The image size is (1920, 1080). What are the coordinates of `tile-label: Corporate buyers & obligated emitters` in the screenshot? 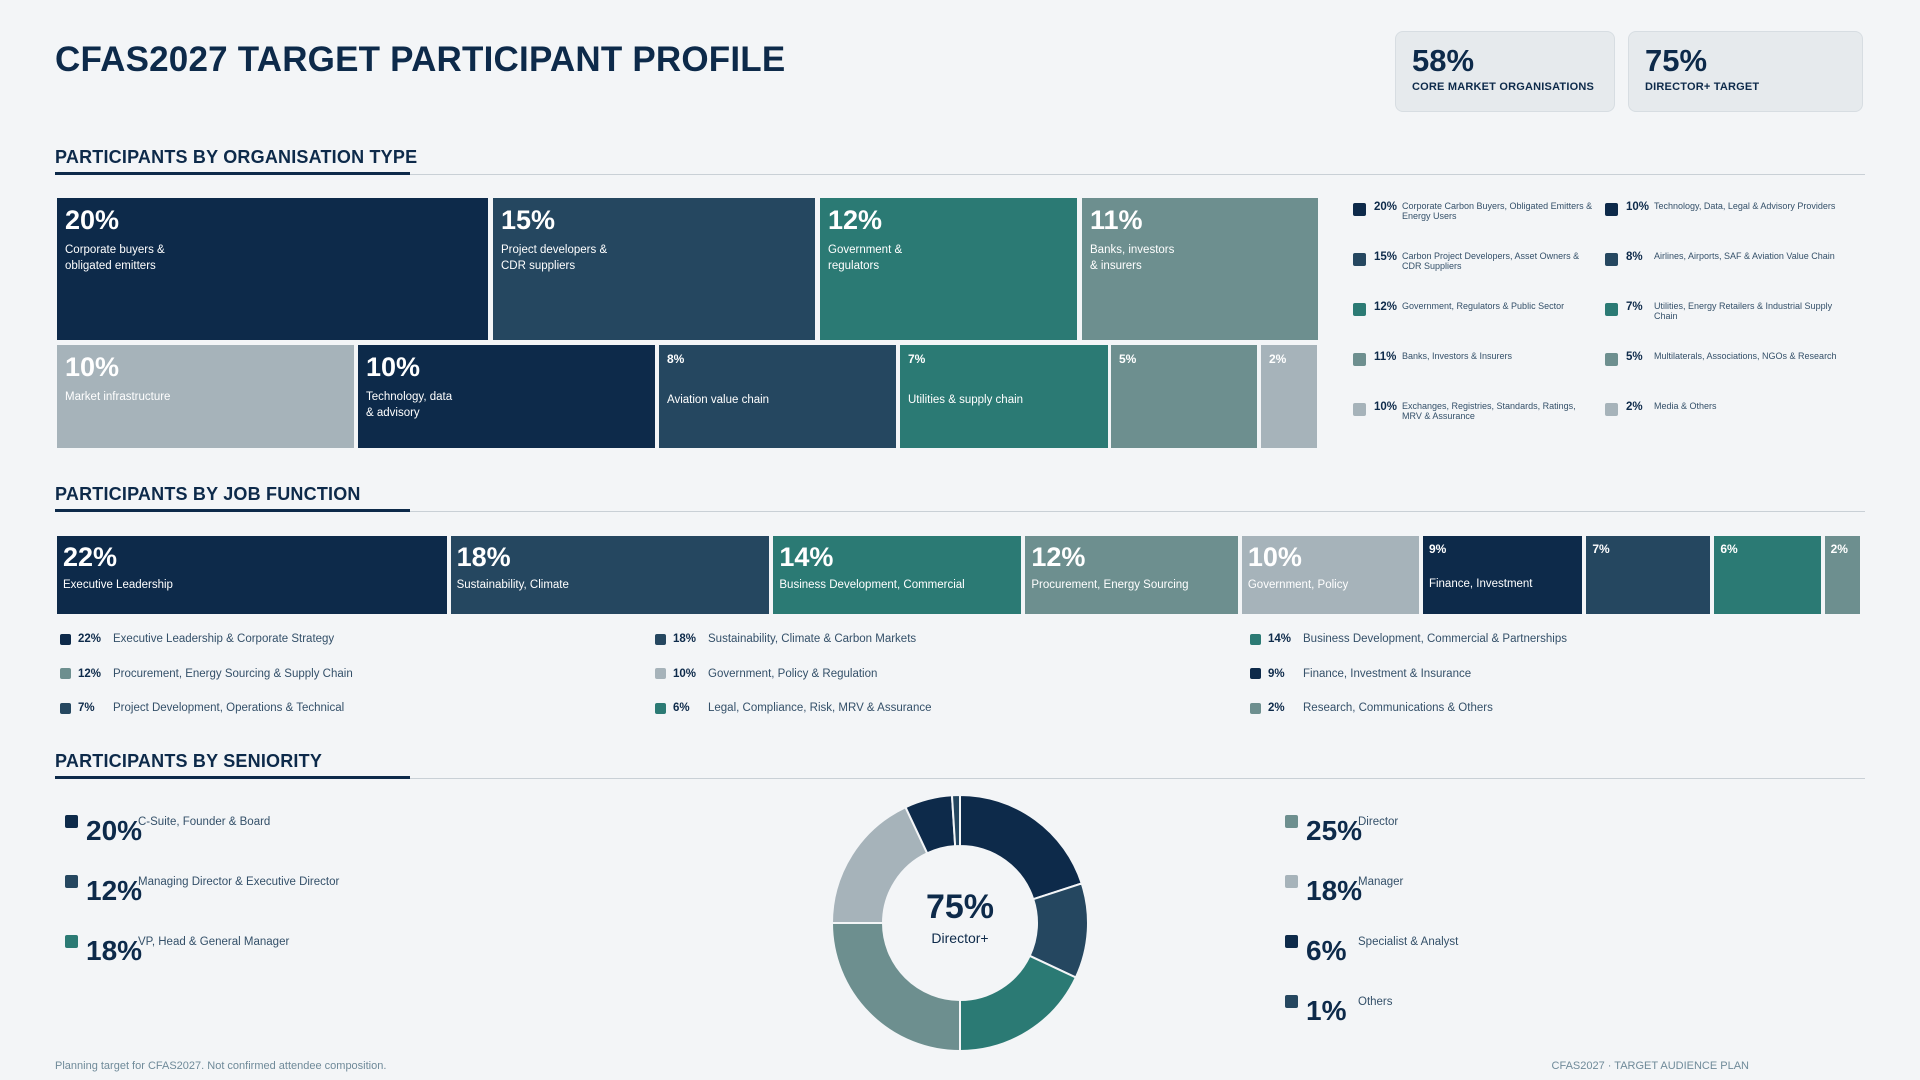 It's located at (115, 257).